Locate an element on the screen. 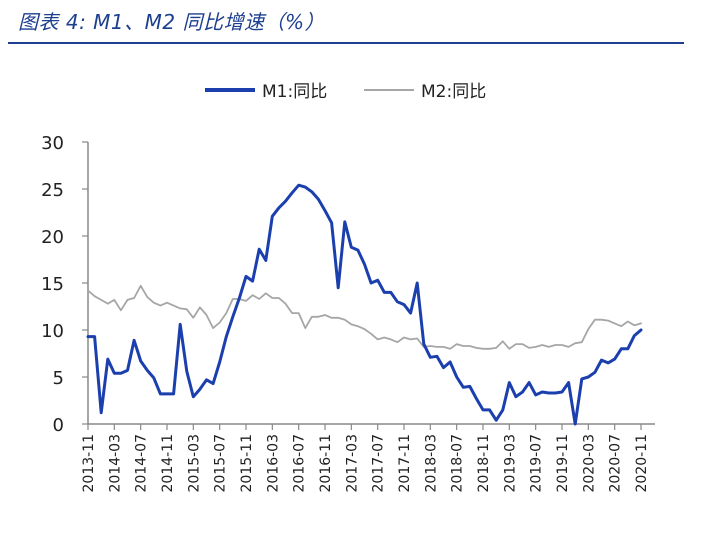 Image resolution: width=704 pixels, height=536 pixels. x-tick-label: 2020-11 is located at coordinates (642, 463).